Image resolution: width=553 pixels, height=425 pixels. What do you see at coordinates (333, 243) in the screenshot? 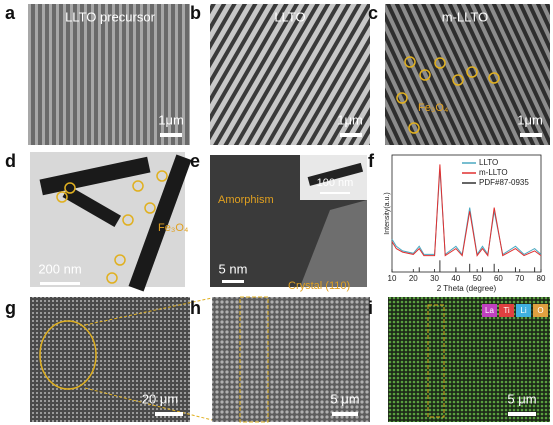
I see `crystal-region` at bounding box center [333, 243].